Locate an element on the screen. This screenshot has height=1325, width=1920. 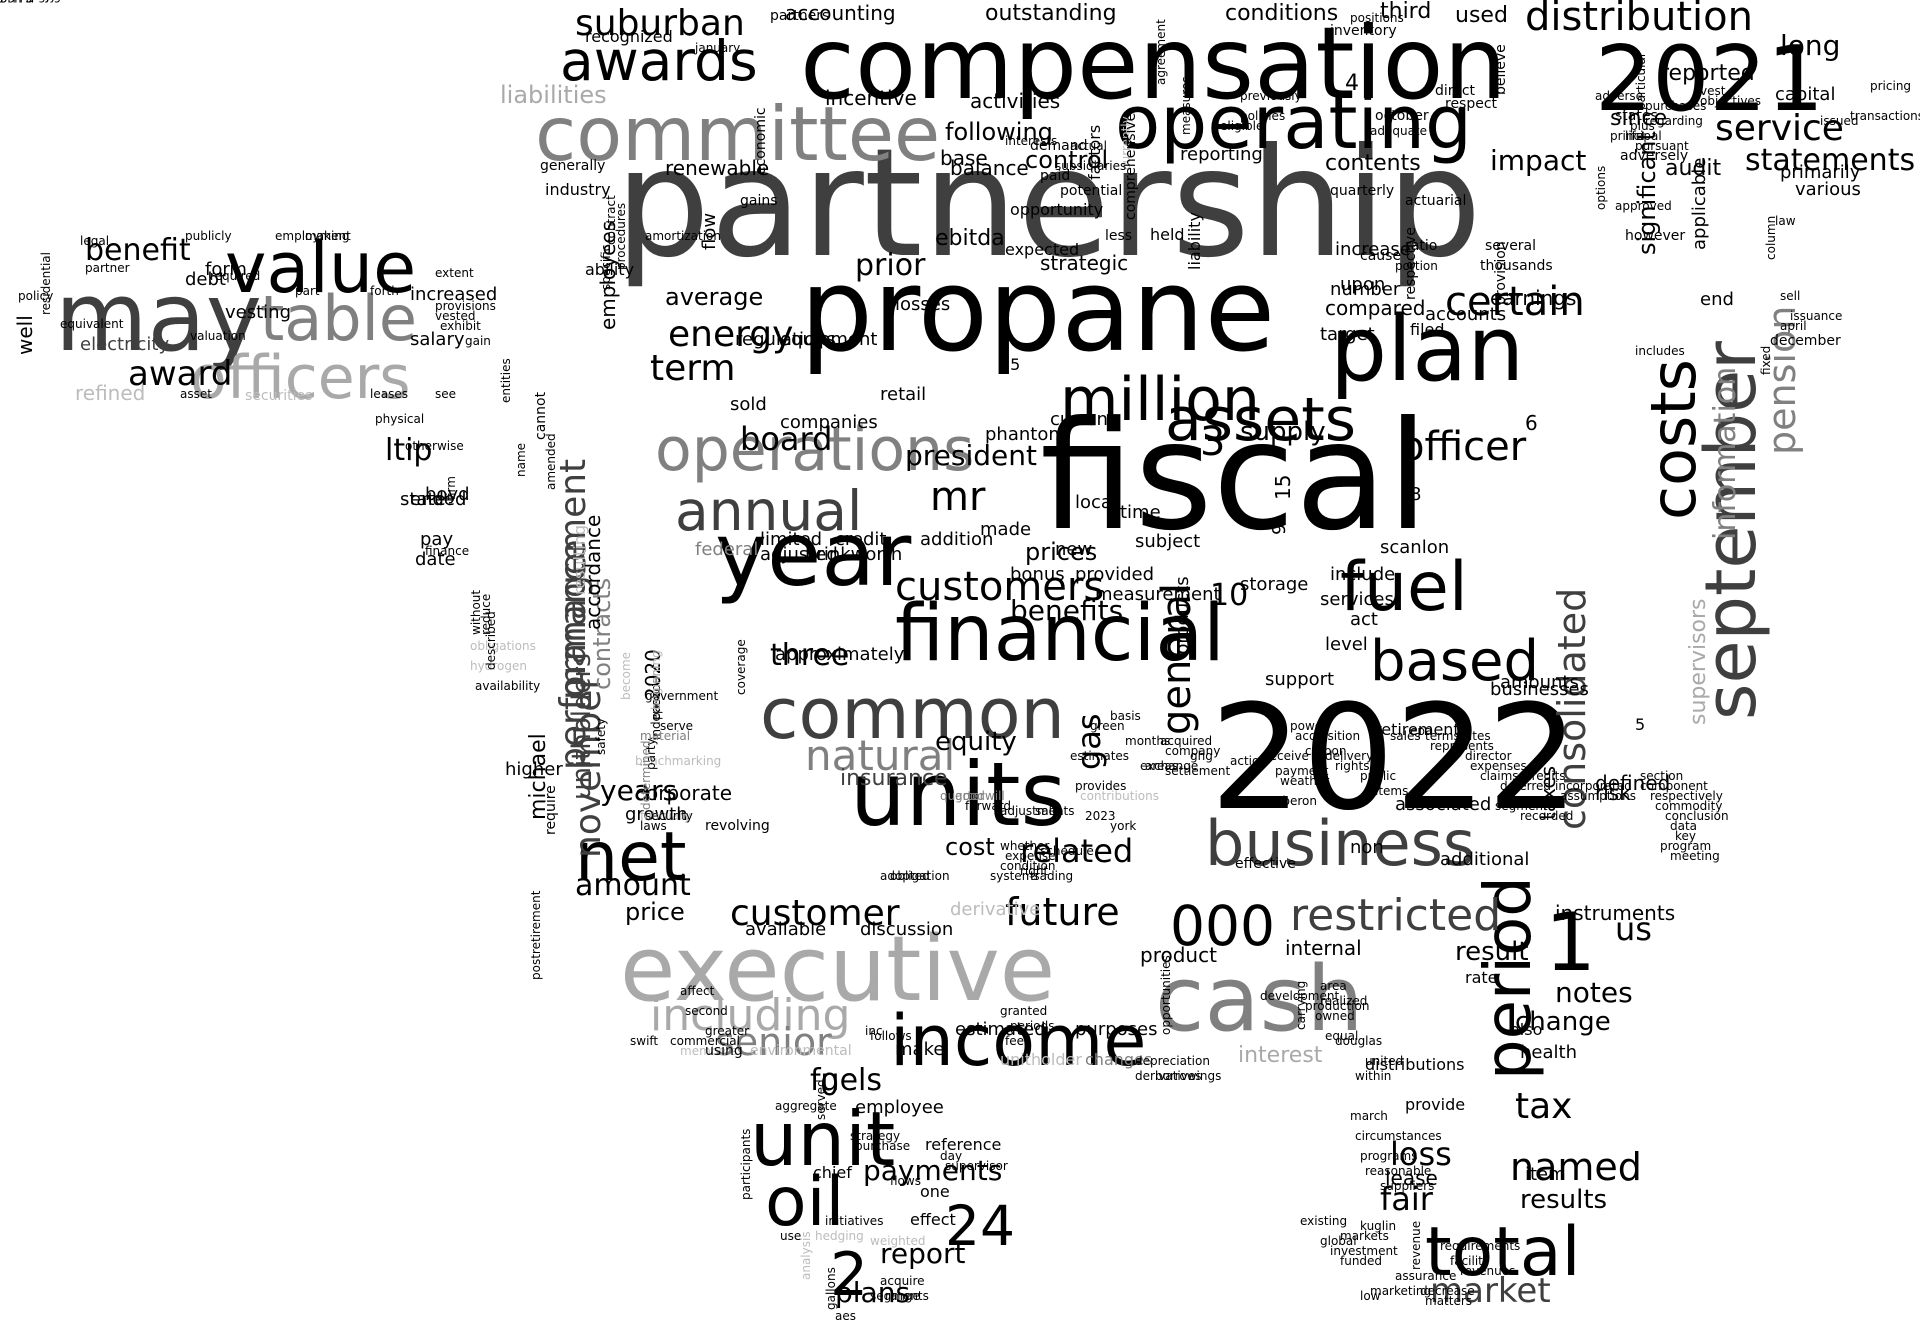
cloud-word-units: units is located at coordinates (958, 794).